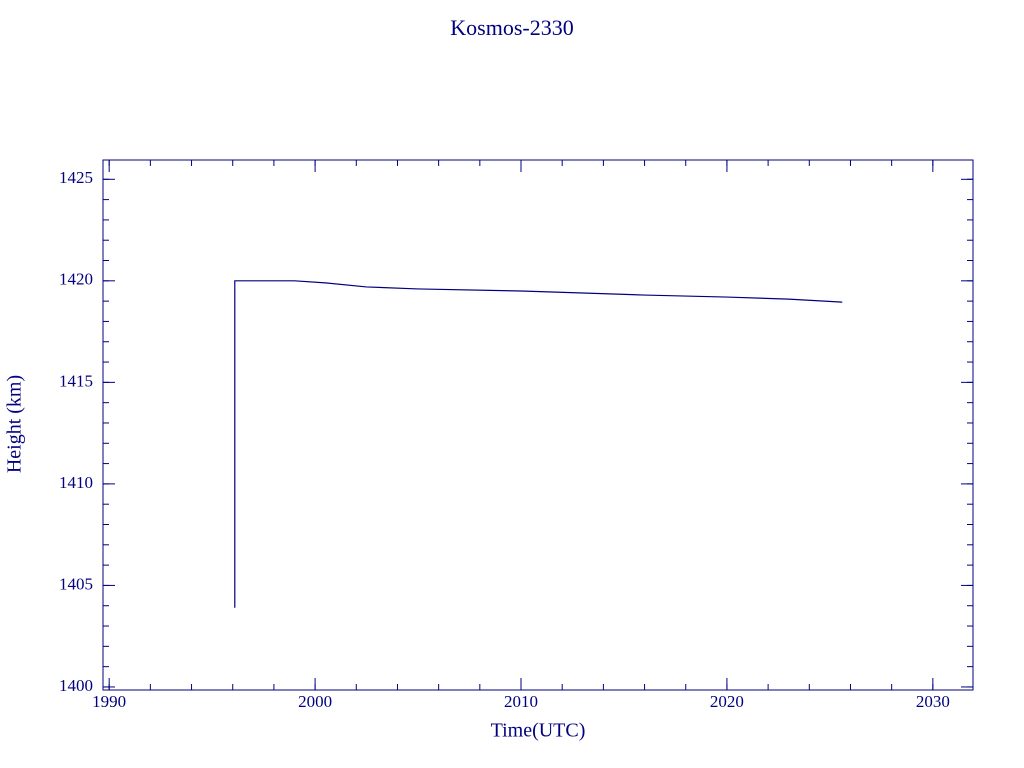  I want to click on y-tick-label: 1400, so click(76, 685).